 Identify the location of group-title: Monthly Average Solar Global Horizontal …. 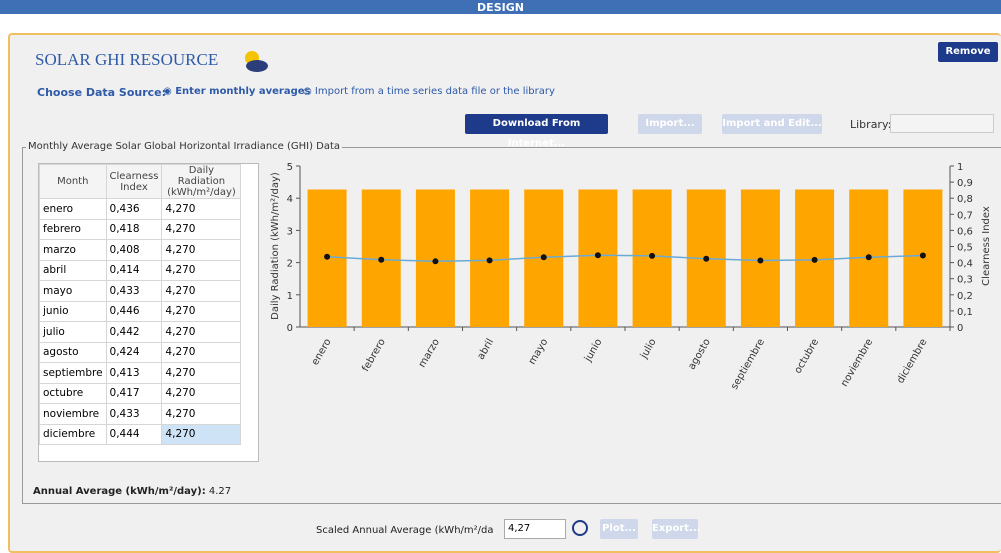
(184, 146).